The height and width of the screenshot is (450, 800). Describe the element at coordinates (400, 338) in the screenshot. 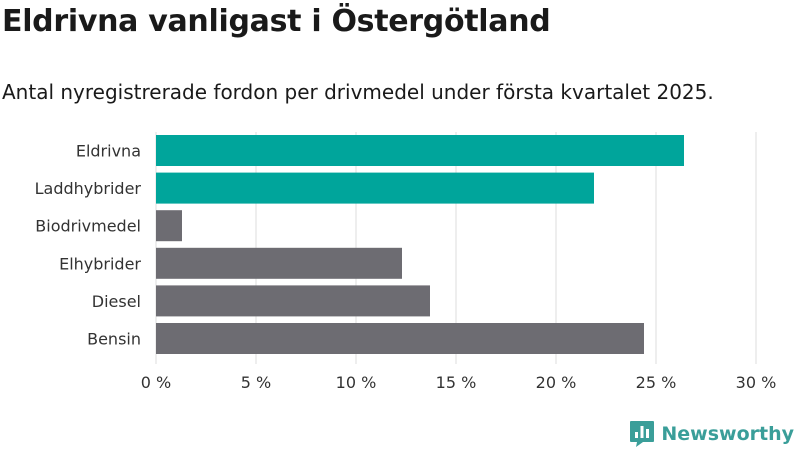

I see `bar-bensin` at that location.